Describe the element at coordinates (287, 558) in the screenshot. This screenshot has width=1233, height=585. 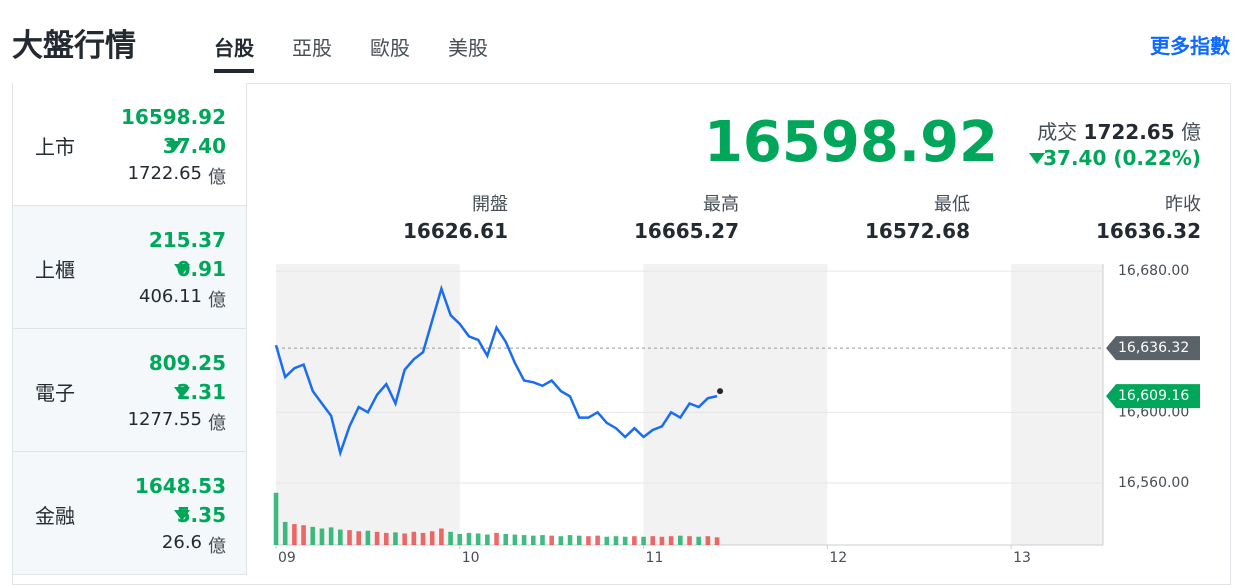
I see `x-tick-label: 09` at that location.